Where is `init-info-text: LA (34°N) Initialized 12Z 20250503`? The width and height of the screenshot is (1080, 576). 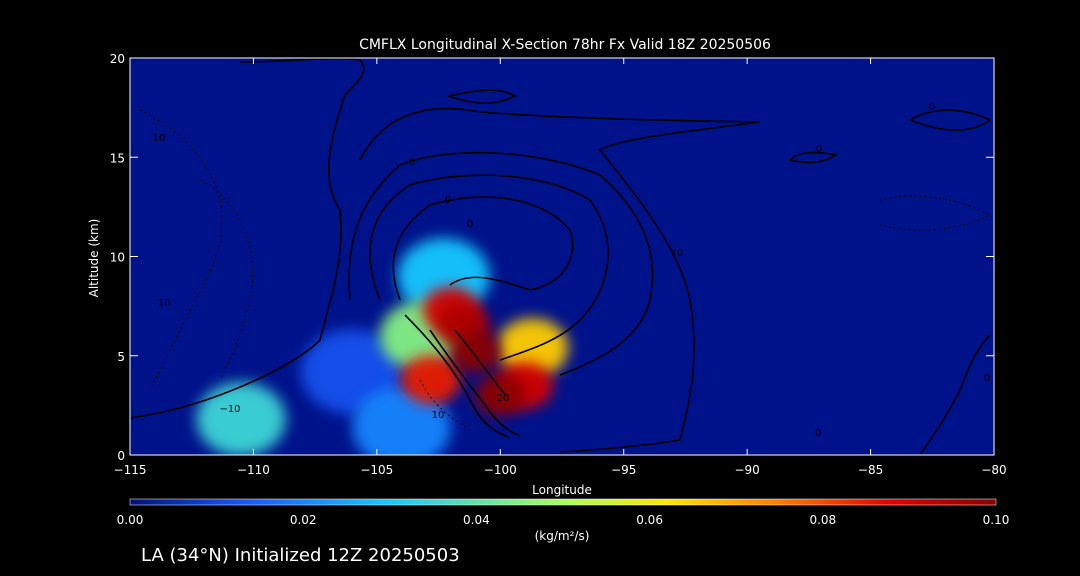
init-info-text: LA (34°N) Initialized 12Z 20250503 is located at coordinates (300, 555).